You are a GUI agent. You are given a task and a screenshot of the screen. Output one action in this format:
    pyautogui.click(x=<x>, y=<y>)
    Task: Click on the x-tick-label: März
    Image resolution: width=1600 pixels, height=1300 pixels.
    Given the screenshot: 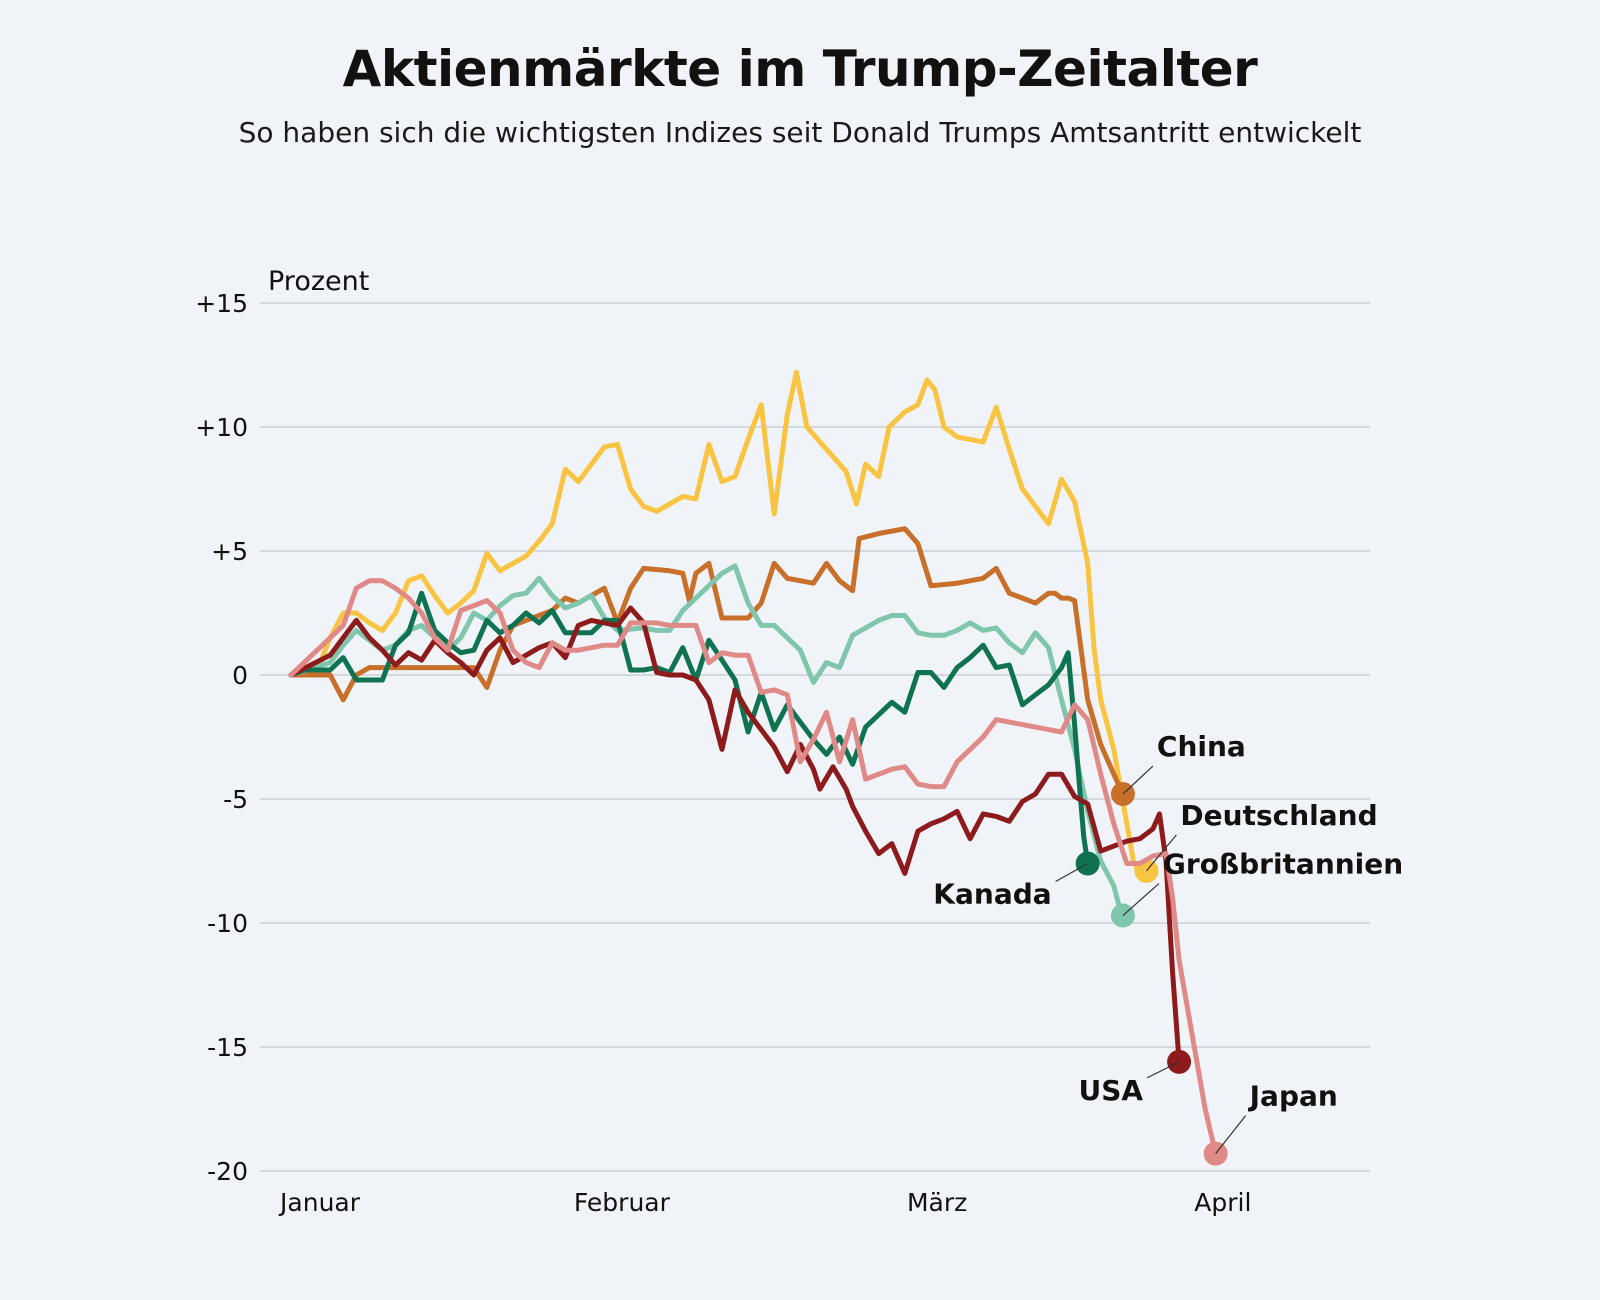 What is the action you would take?
    pyautogui.click(x=937, y=1202)
    